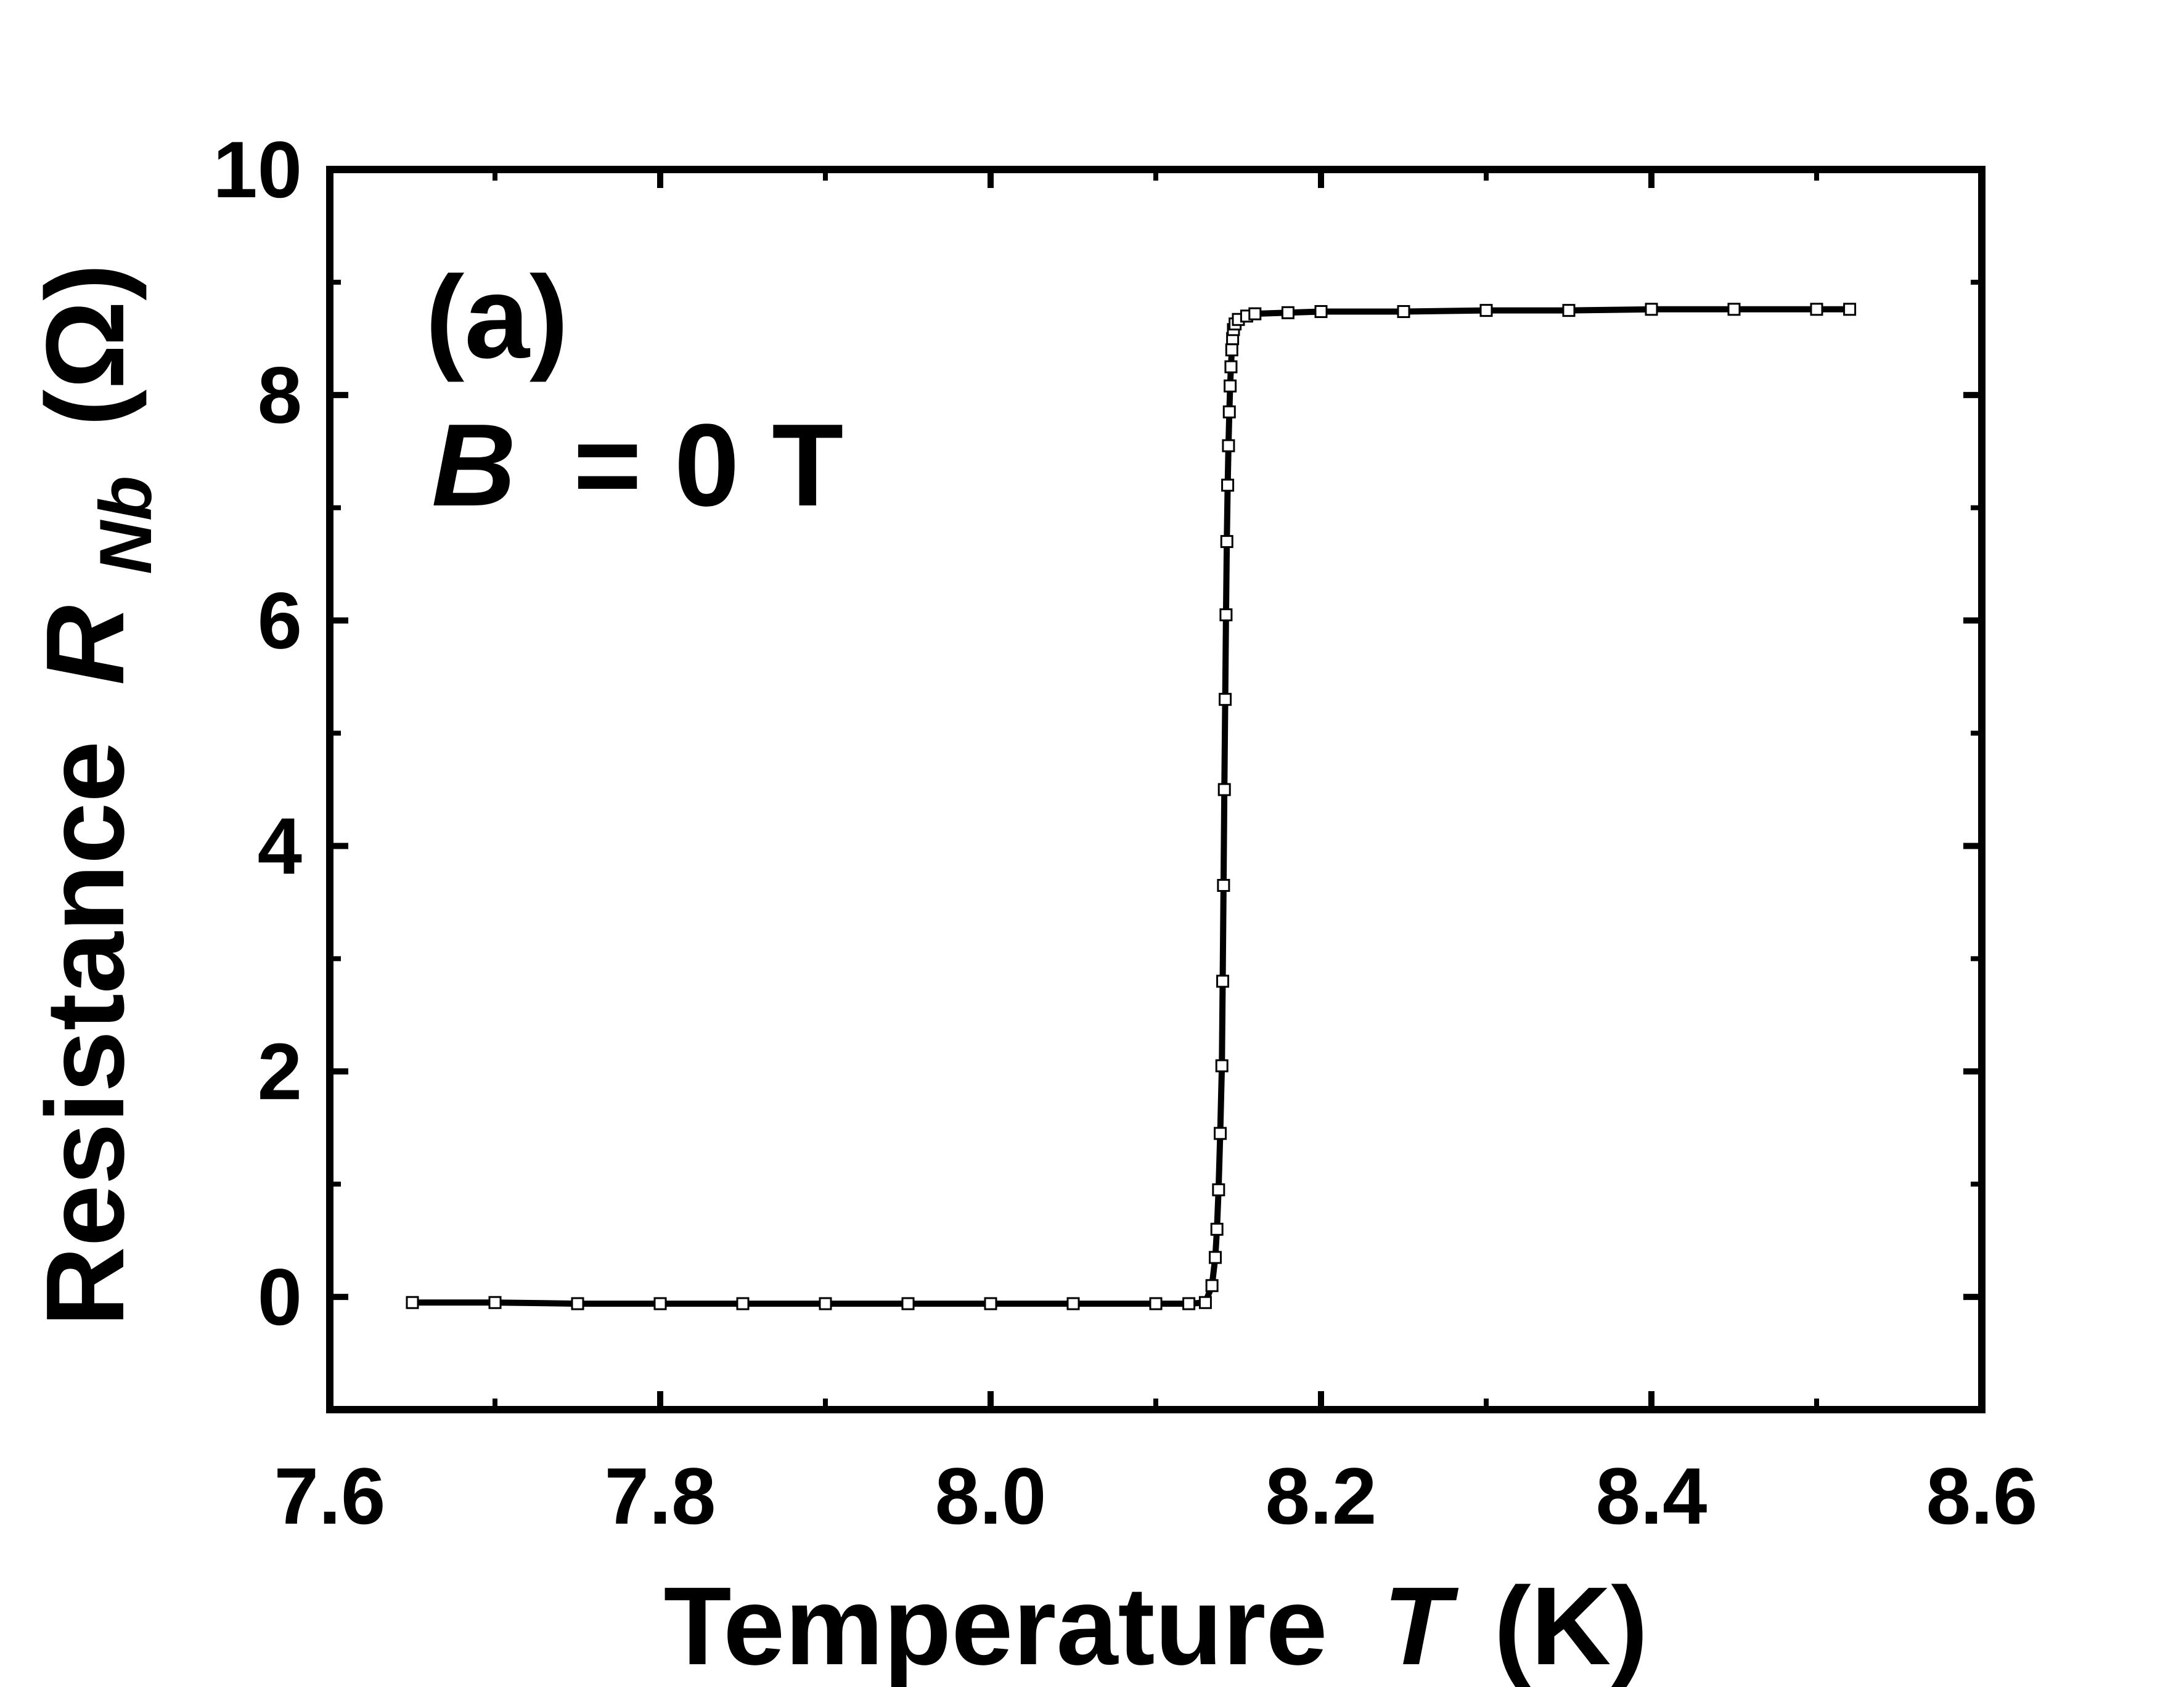 The width and height of the screenshot is (2184, 1687). Describe the element at coordinates (85, 645) in the screenshot. I see `y-axis-title-var: R` at that location.